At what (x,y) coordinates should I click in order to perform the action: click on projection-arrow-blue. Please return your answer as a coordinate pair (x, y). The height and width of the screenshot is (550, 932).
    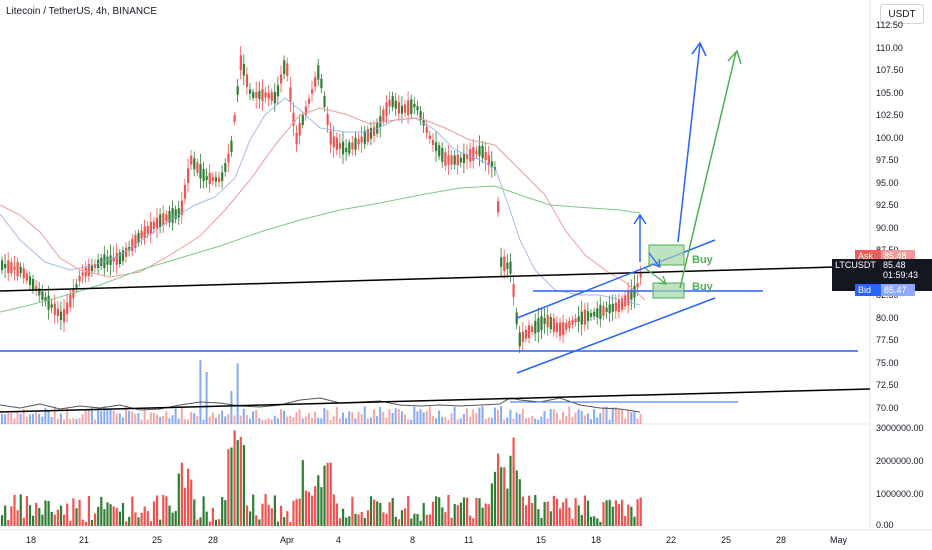
    Looking at the image, I should click on (692, 142).